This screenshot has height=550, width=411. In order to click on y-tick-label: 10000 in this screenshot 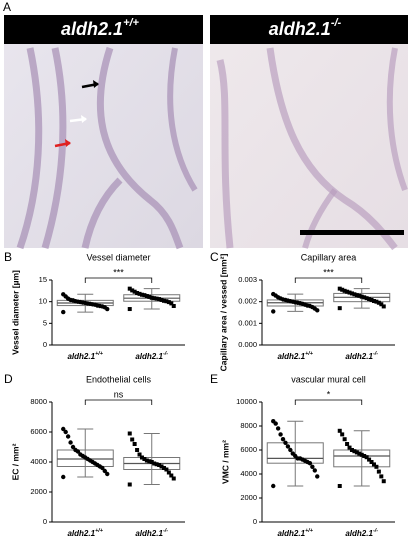, I will do `click(246, 401)`.